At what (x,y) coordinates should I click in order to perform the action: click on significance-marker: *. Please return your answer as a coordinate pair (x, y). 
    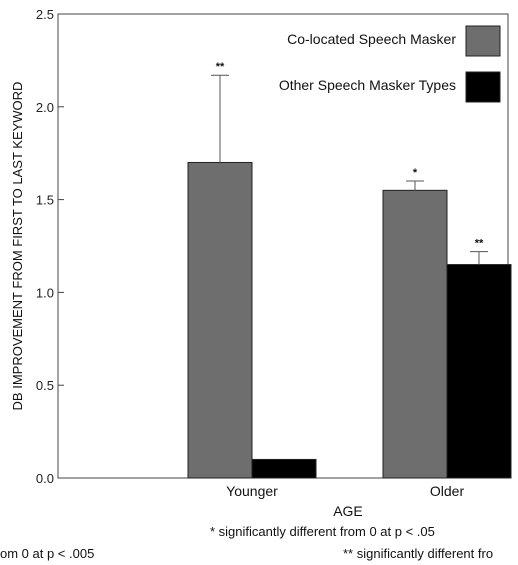
    Looking at the image, I should click on (415, 173).